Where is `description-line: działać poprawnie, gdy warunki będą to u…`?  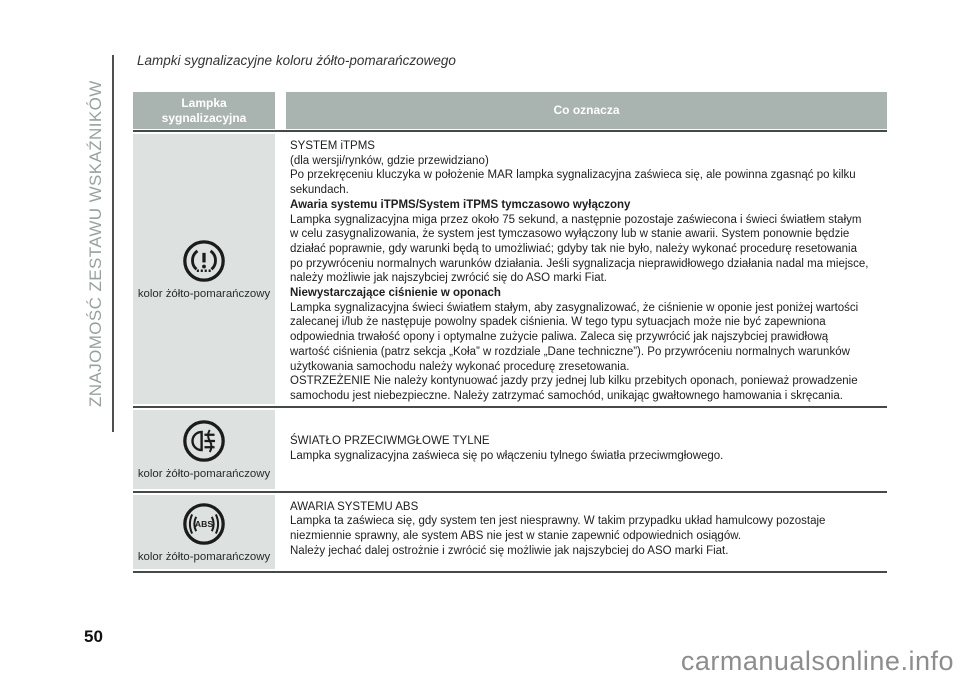
description-line: działać poprawnie, gdy warunki będą to u… is located at coordinates (574, 248).